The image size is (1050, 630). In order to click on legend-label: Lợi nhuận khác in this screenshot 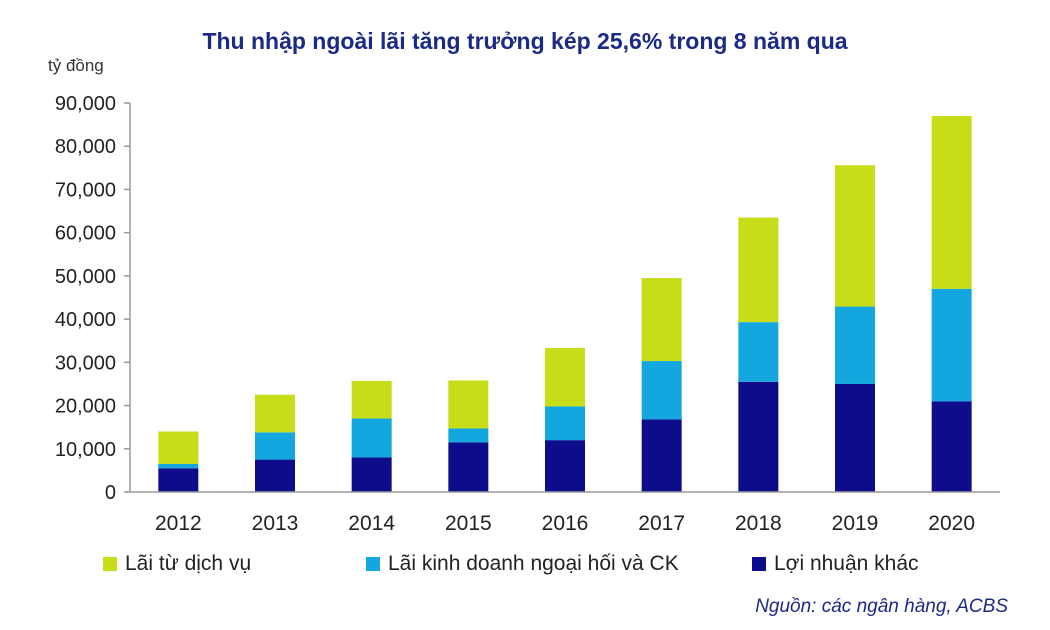, I will do `click(846, 563)`.